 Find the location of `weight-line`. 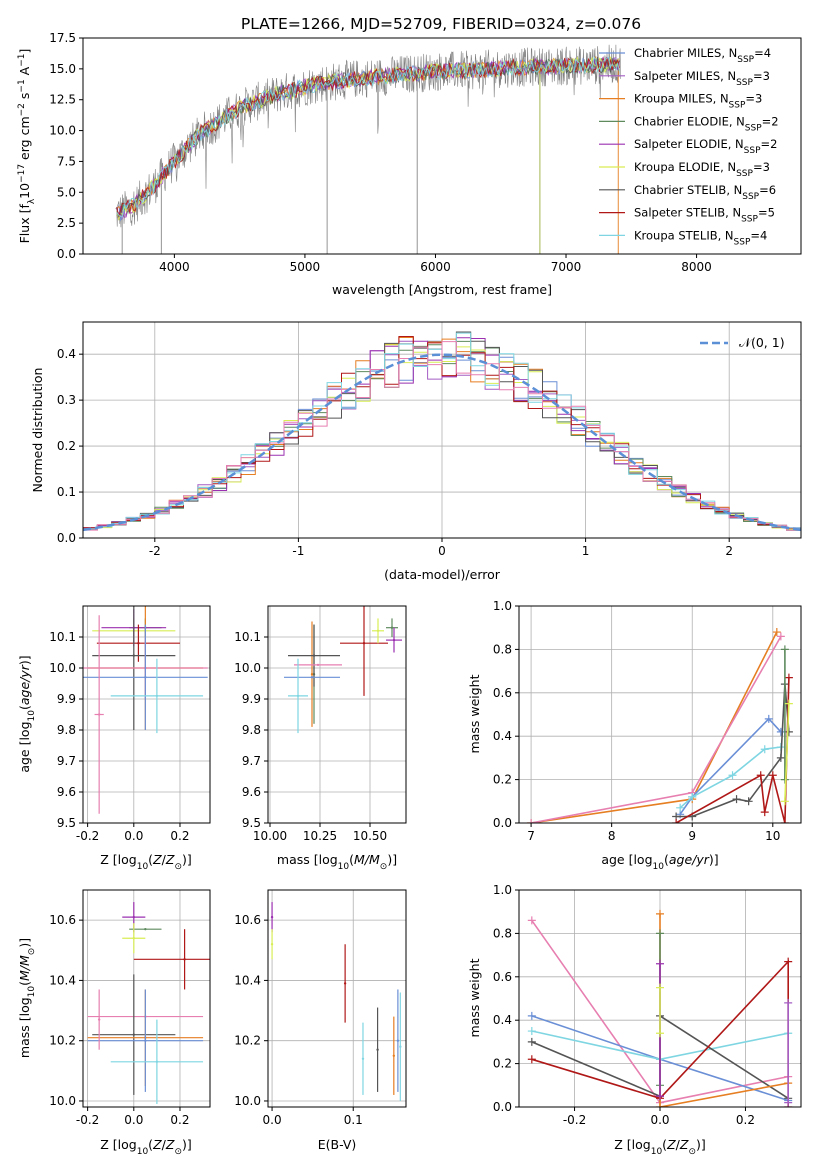

weight-line is located at coordinates (730, 766).